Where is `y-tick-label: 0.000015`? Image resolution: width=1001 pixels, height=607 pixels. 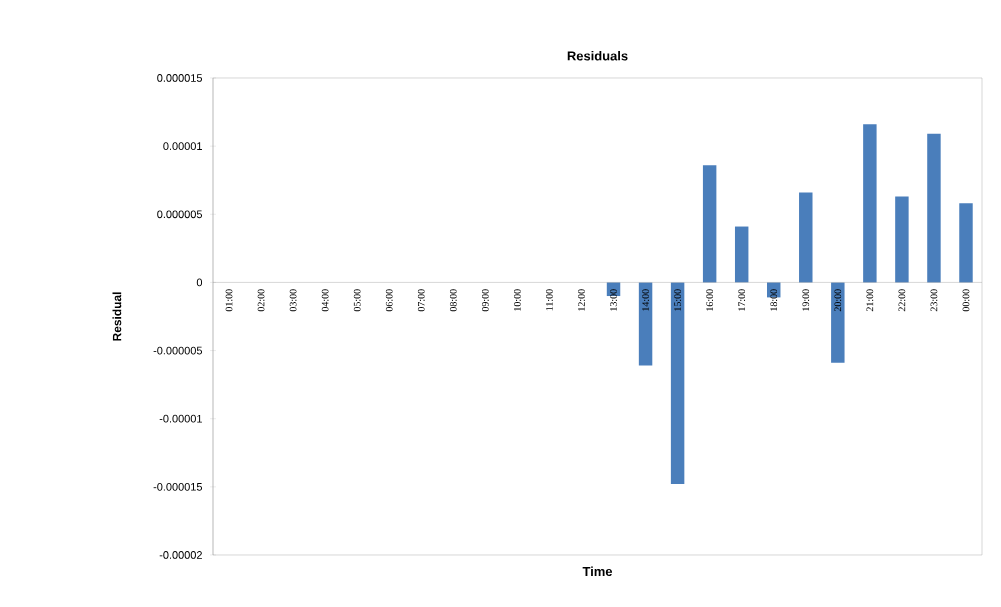
y-tick-label: 0.000015 is located at coordinates (180, 78).